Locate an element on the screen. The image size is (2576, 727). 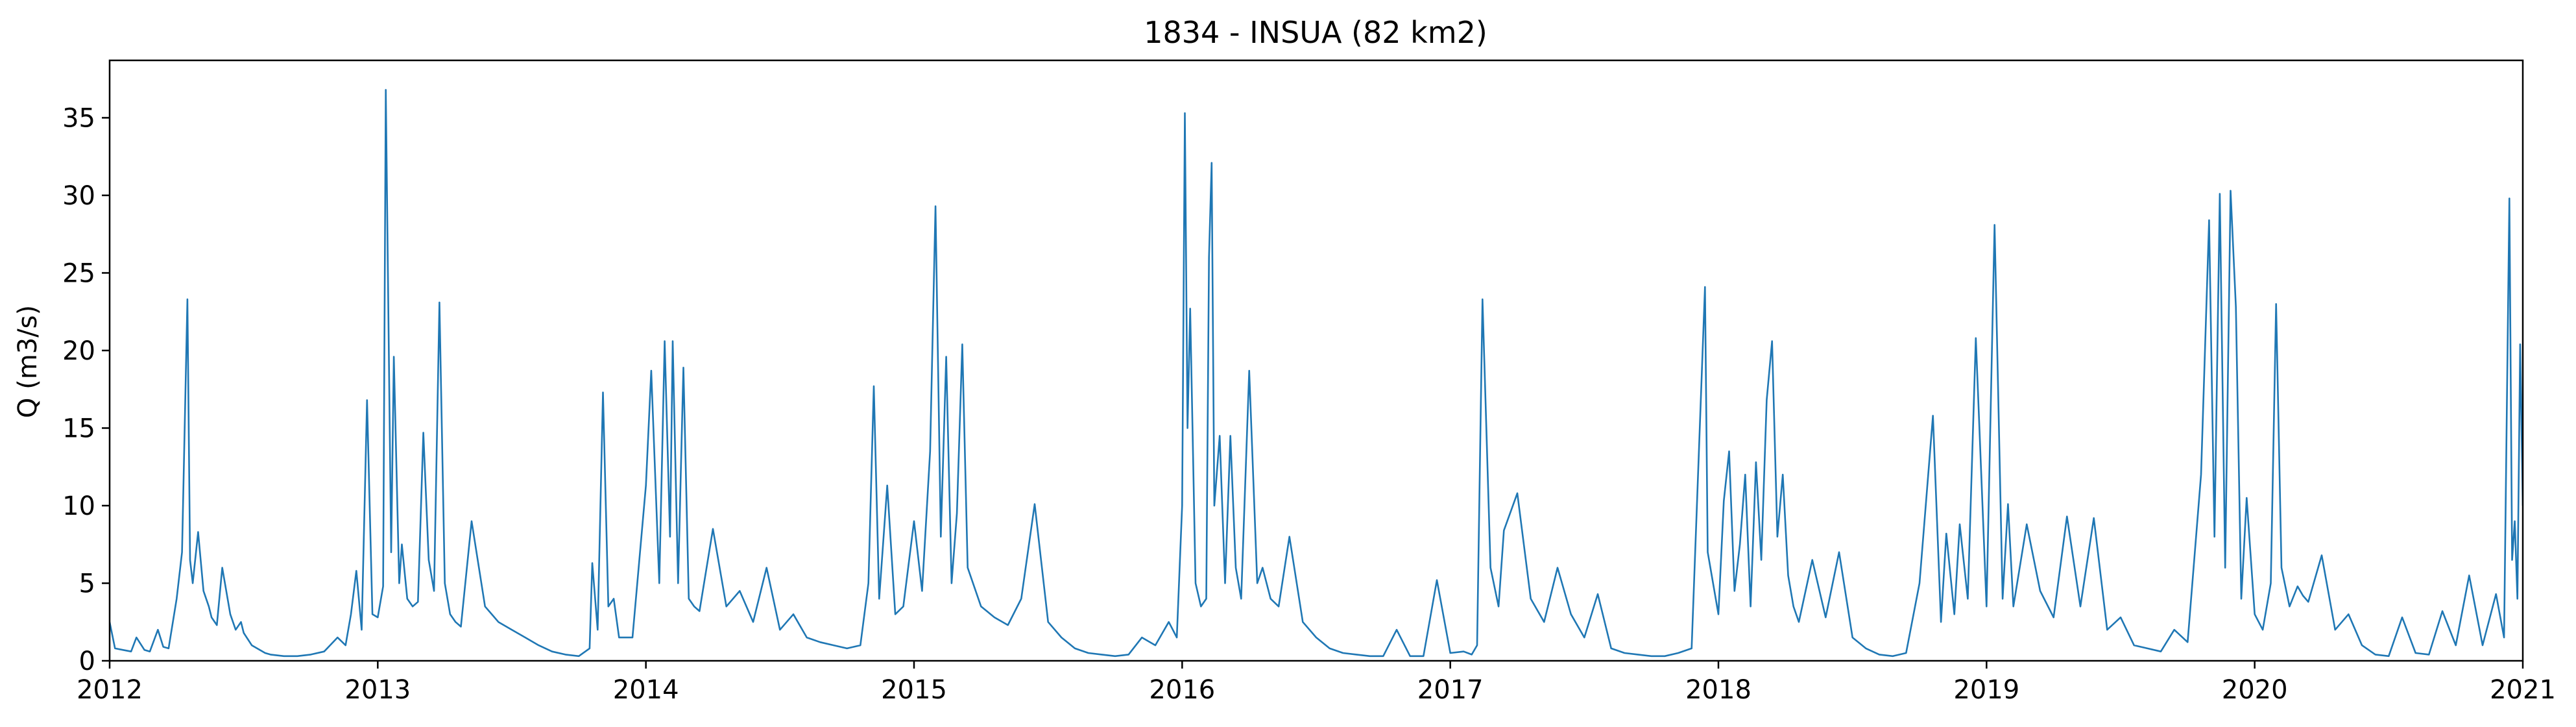
y-axis-label: Q (m3/s) is located at coordinates (28, 361).